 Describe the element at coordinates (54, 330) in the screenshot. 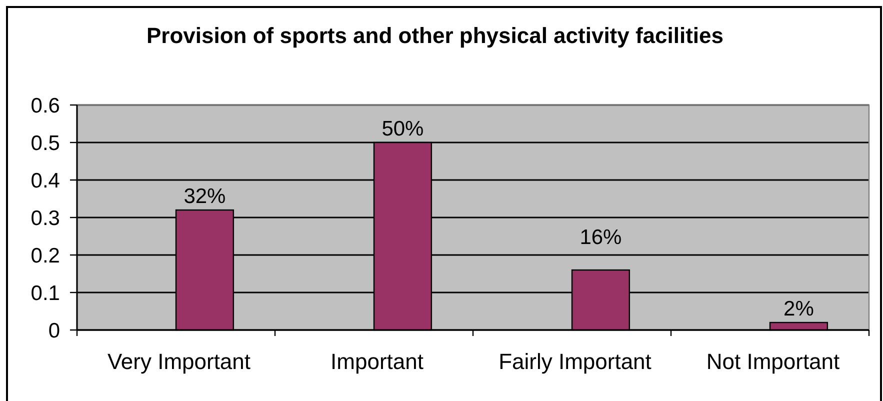

I see `y-tick-label: 0` at that location.